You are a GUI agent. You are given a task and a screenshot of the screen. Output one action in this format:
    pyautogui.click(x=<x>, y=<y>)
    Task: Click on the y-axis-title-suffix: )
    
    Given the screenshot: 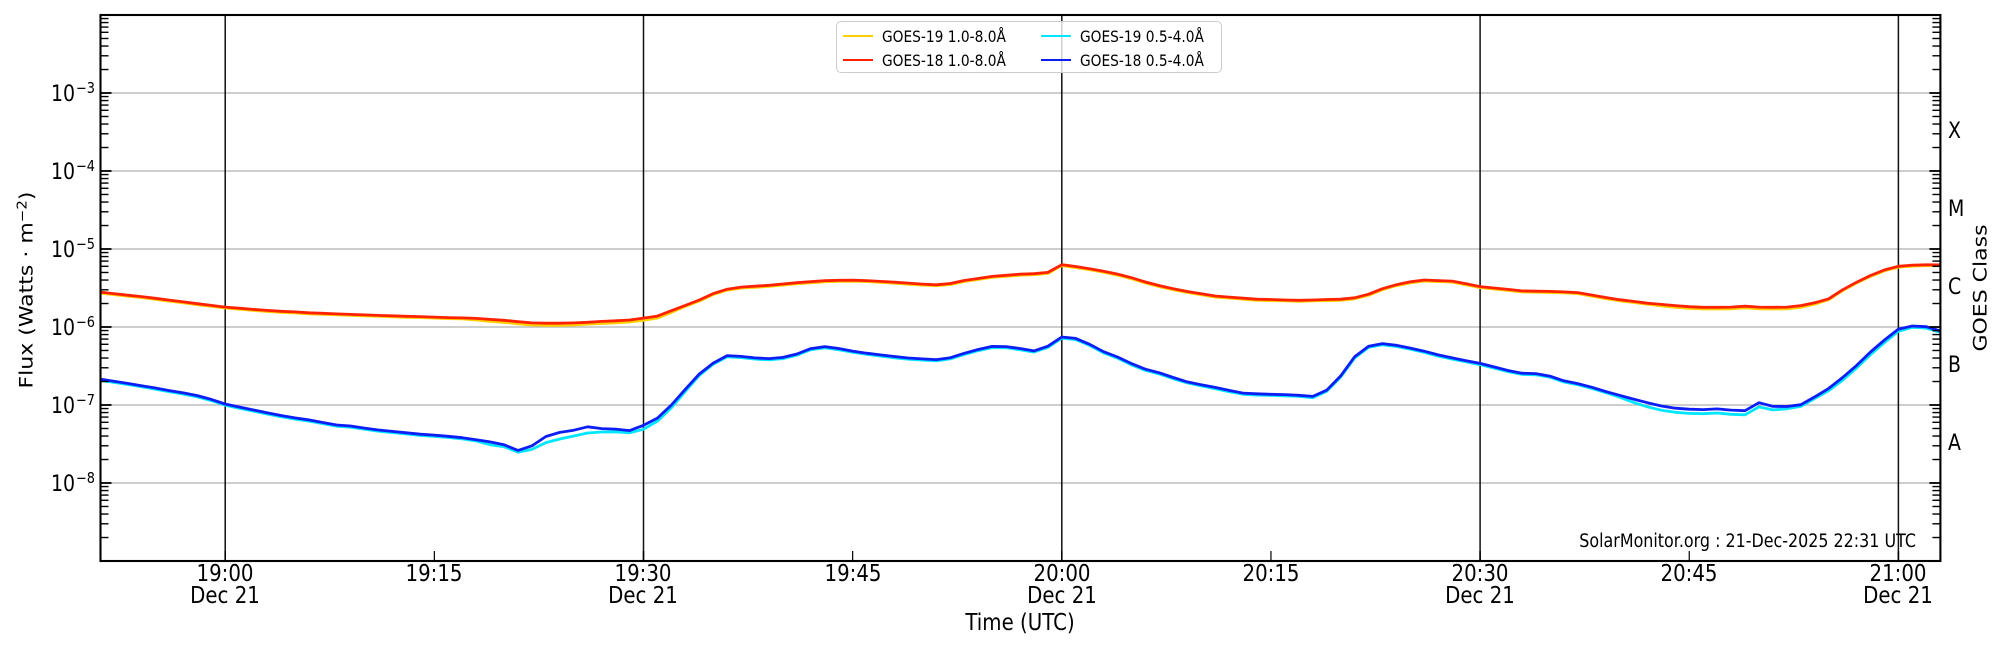 What is the action you would take?
    pyautogui.click(x=27, y=196)
    